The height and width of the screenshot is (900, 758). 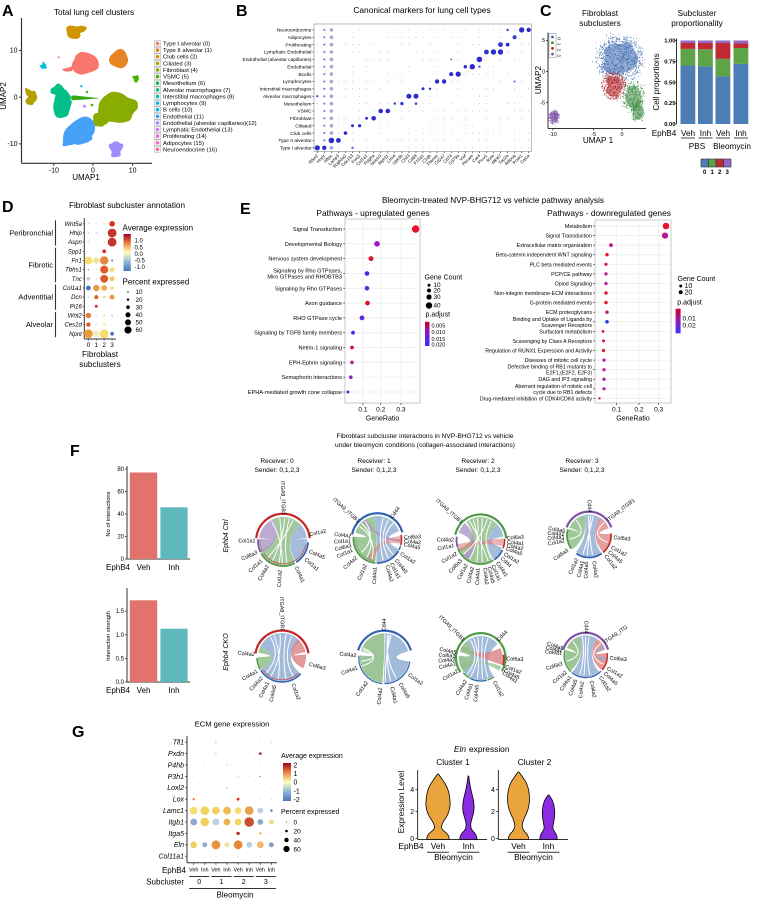 What do you see at coordinates (176, 754) in the screenshot?
I see `svg-text: Pxdn` at bounding box center [176, 754].